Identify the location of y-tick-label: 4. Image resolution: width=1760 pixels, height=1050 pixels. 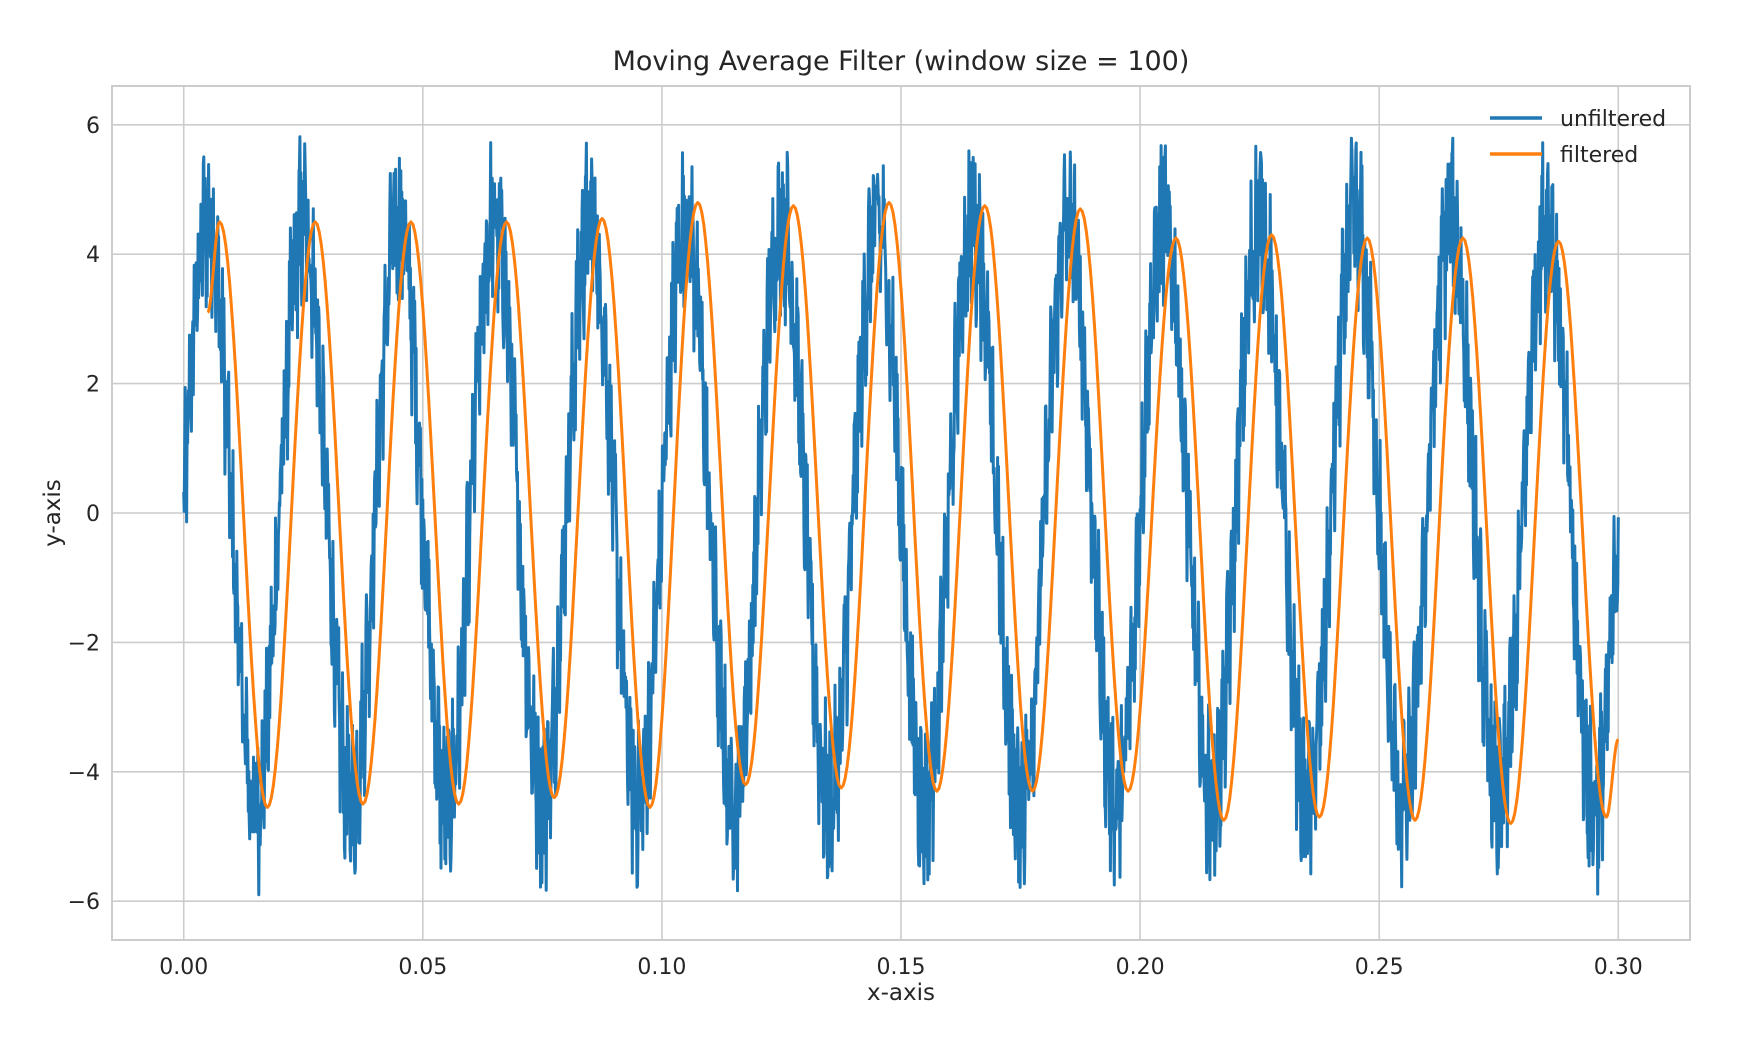
(93, 255).